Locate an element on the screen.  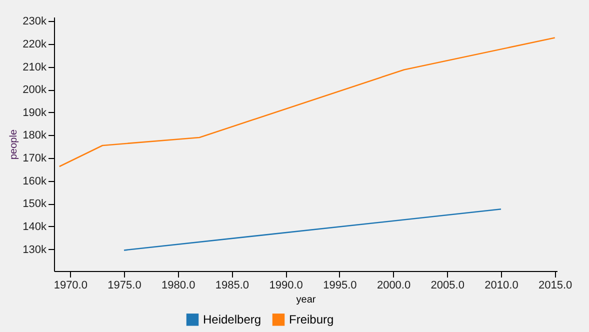
legend-label: Heidelberg is located at coordinates (232, 319).